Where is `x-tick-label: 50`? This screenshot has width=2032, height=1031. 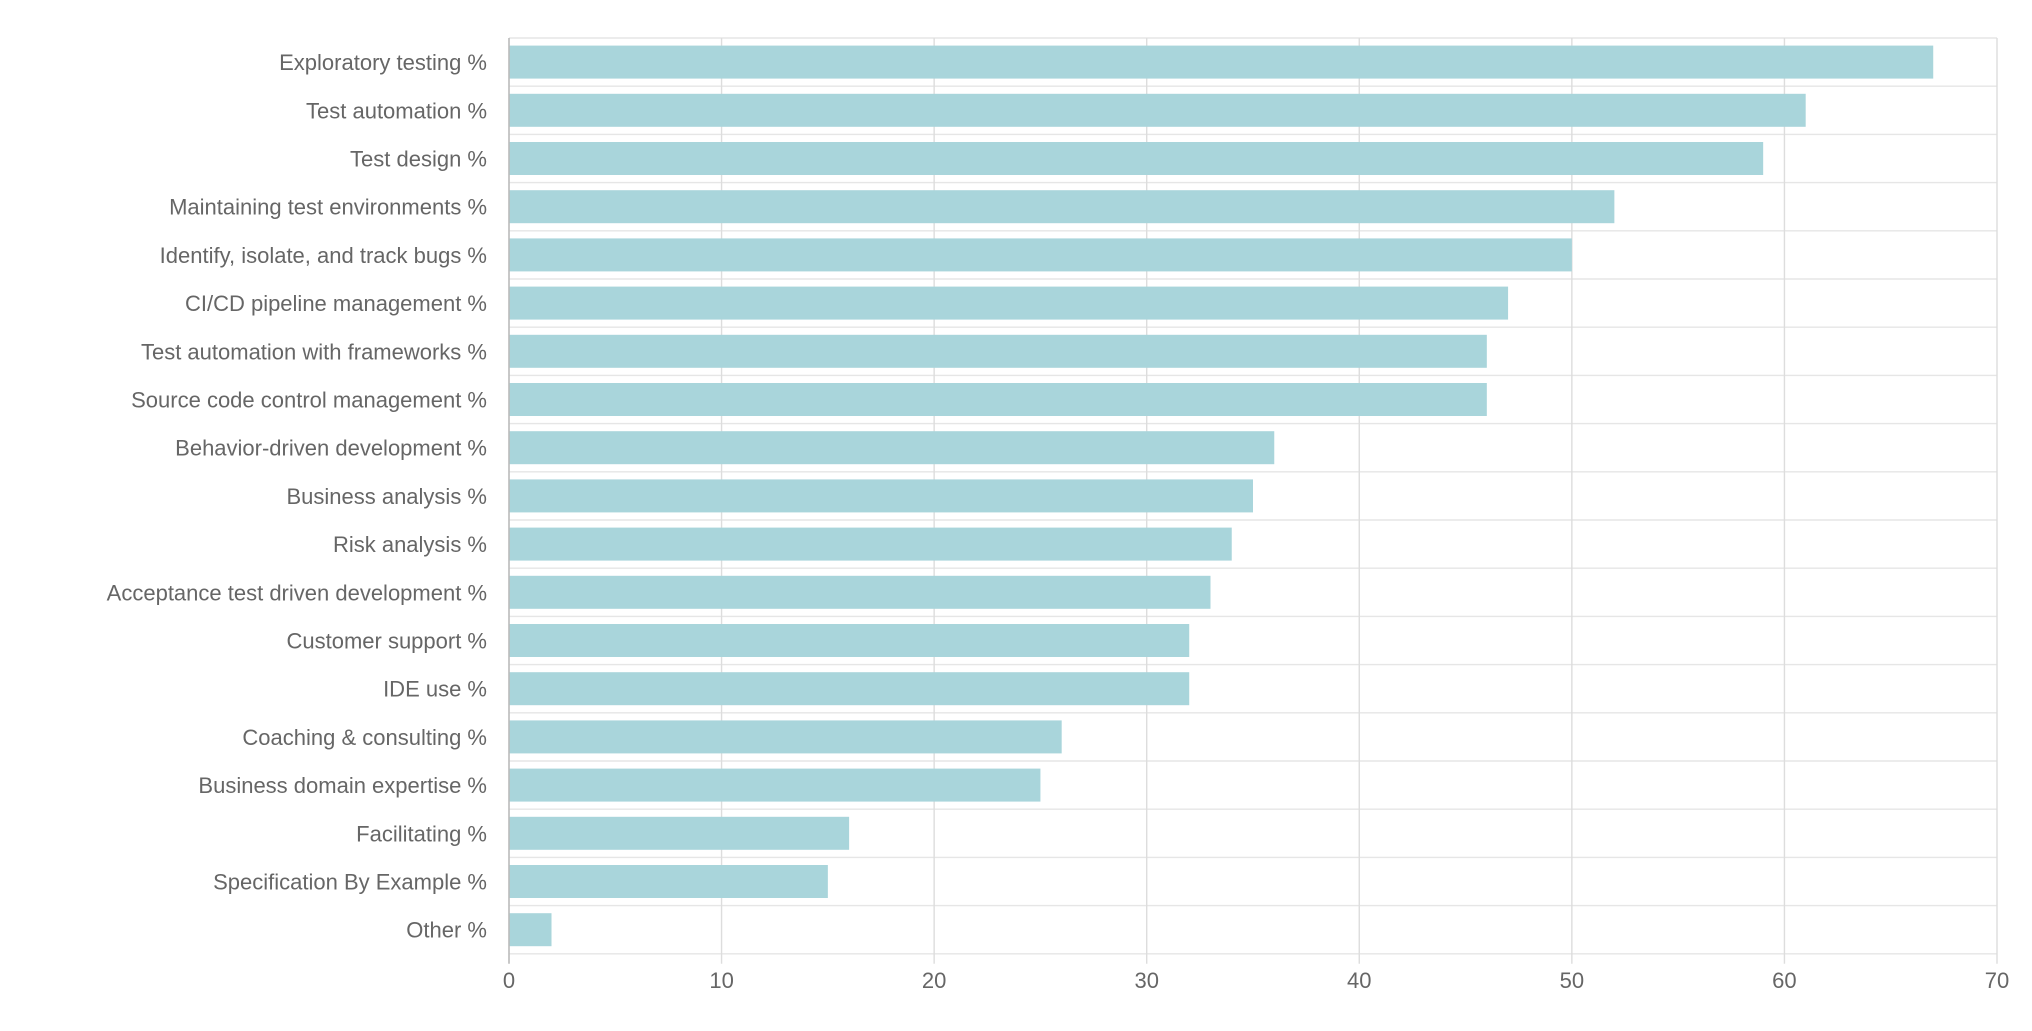
x-tick-label: 50 is located at coordinates (1572, 980).